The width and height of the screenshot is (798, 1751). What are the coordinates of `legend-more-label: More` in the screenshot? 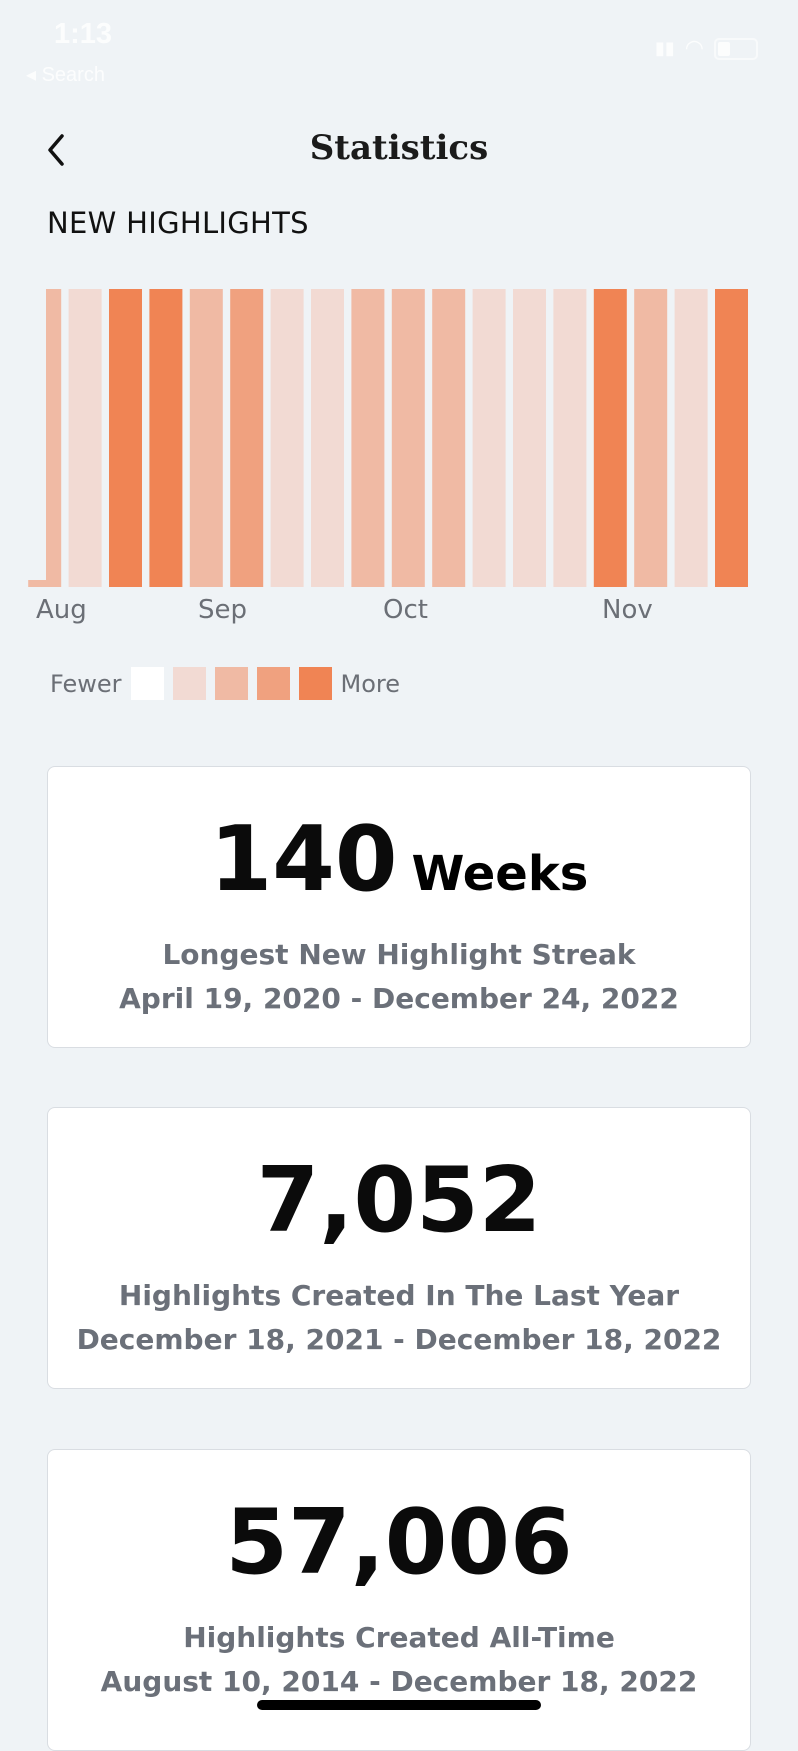 It's located at (370, 683).